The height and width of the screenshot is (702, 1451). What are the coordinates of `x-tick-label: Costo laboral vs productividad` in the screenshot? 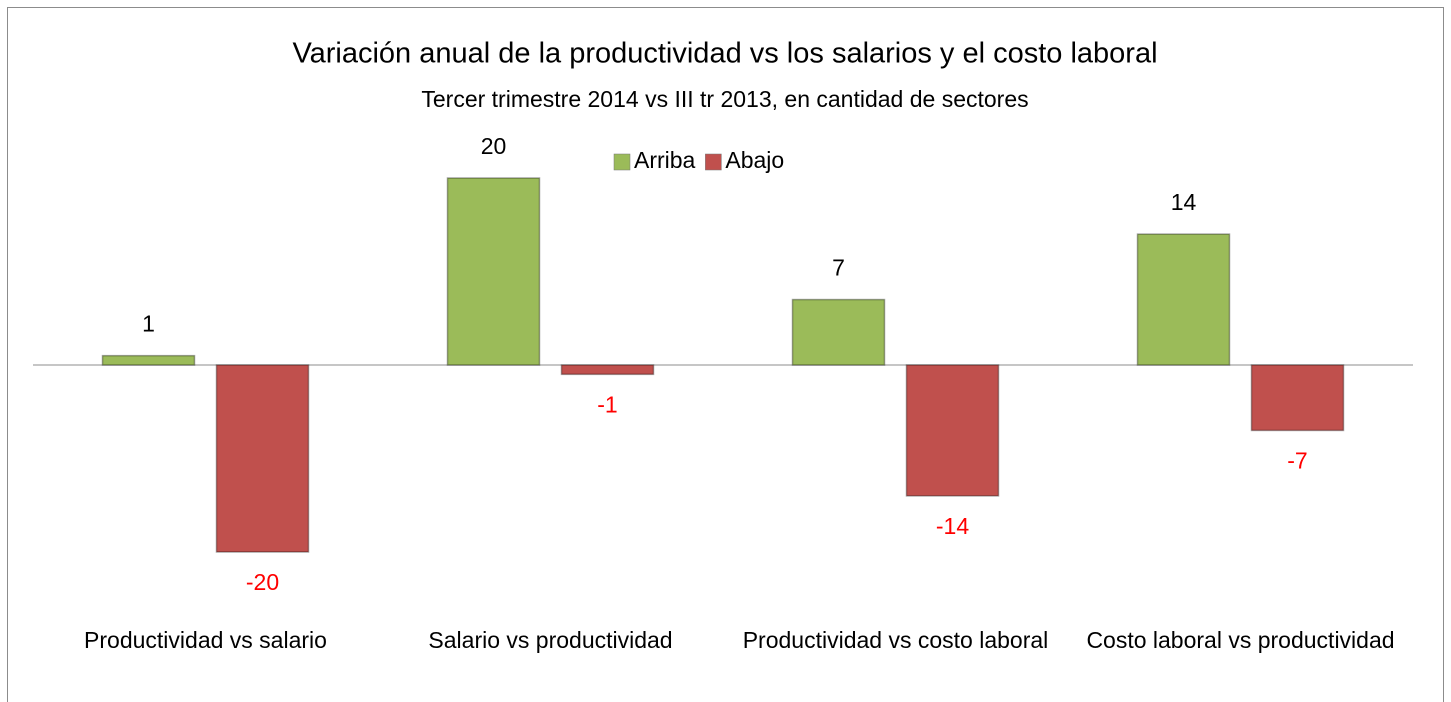 It's located at (1240, 640).